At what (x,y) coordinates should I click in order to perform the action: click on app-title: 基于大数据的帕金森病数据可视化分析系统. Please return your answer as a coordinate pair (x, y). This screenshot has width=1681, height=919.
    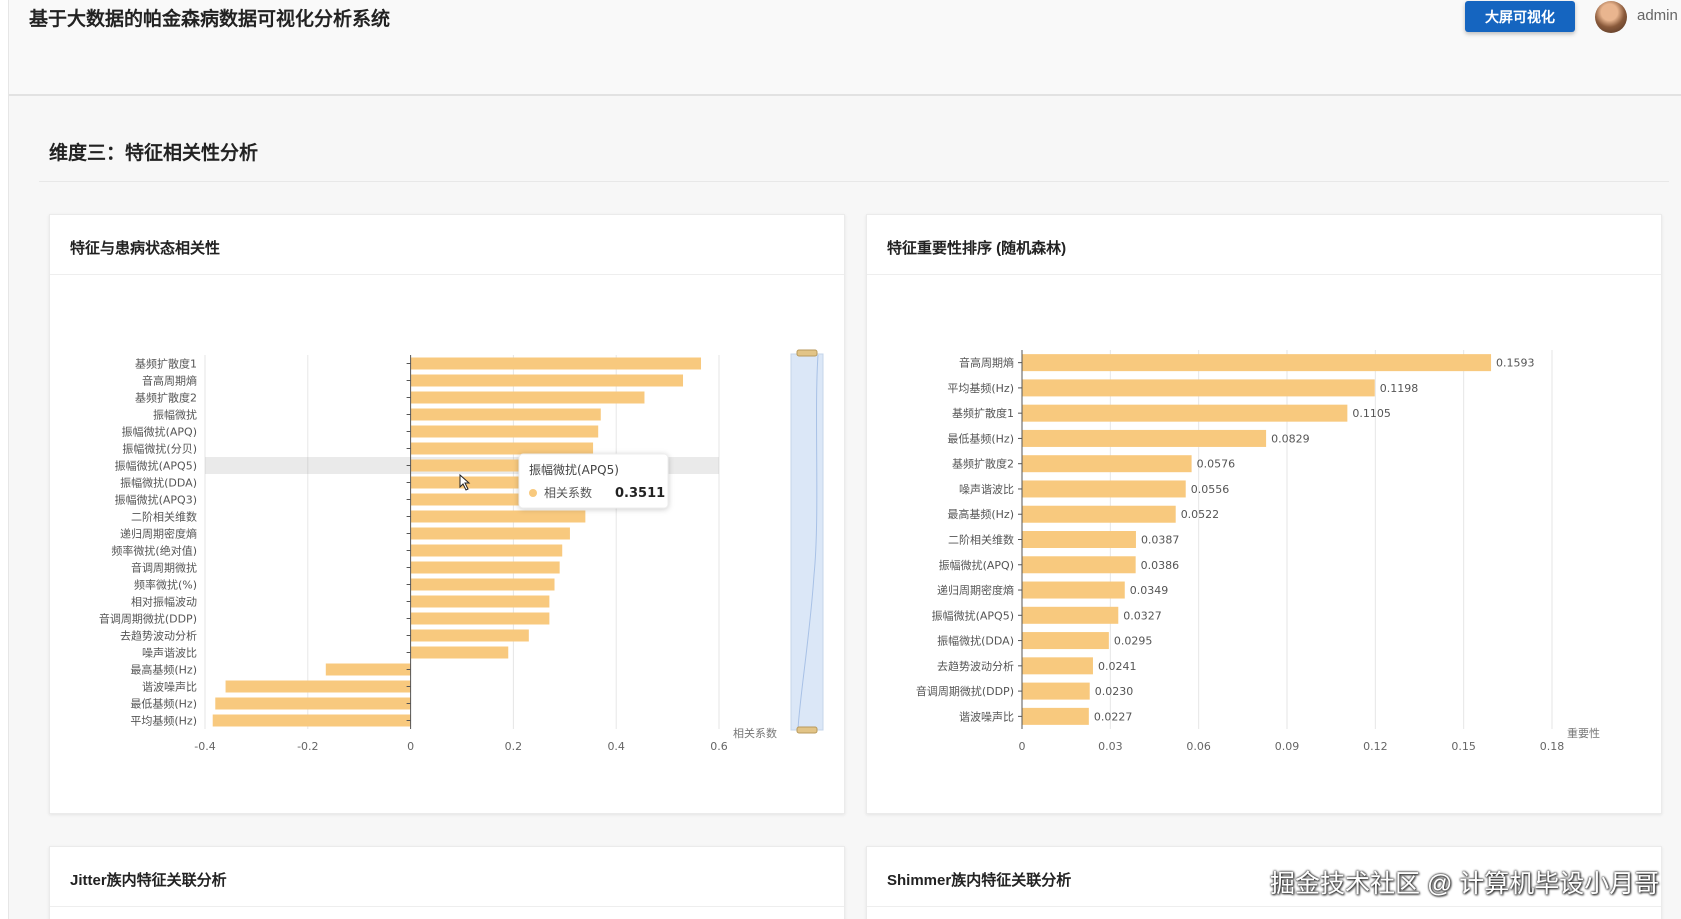
    Looking at the image, I should click on (210, 19).